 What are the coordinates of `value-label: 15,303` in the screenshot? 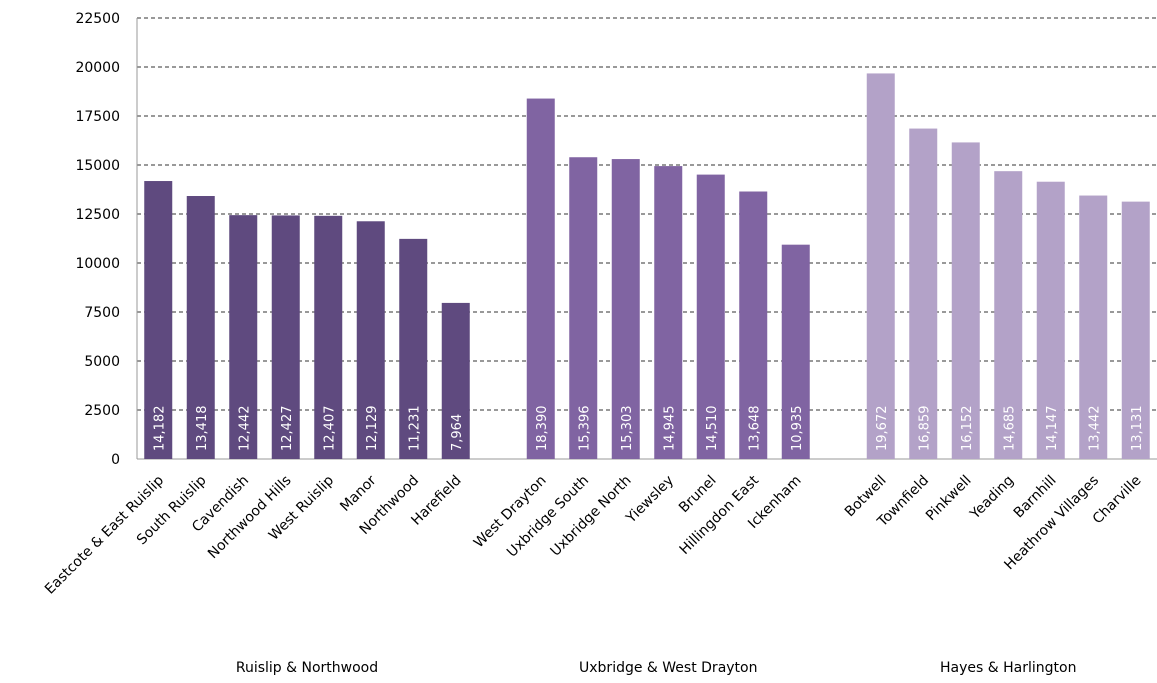 It's located at (627, 429).